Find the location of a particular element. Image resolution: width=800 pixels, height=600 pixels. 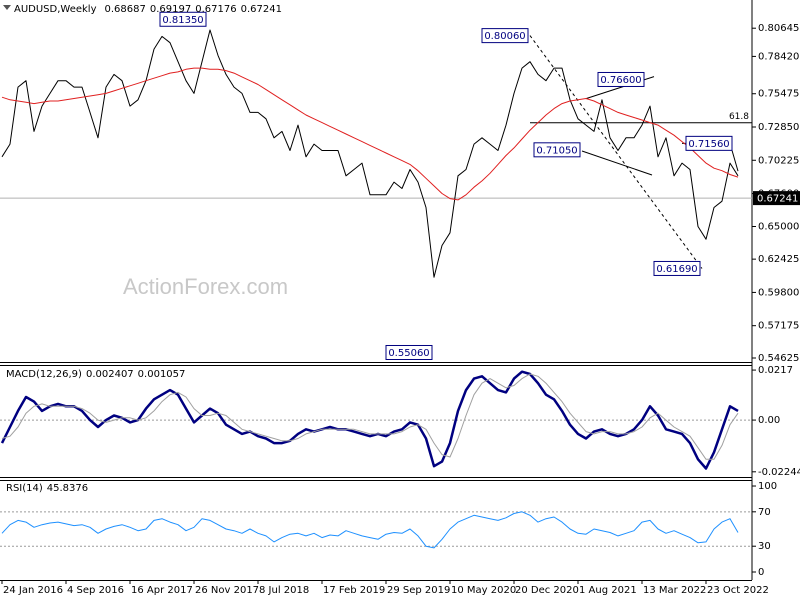

annotation-label: 0.81350 is located at coordinates (182, 20).